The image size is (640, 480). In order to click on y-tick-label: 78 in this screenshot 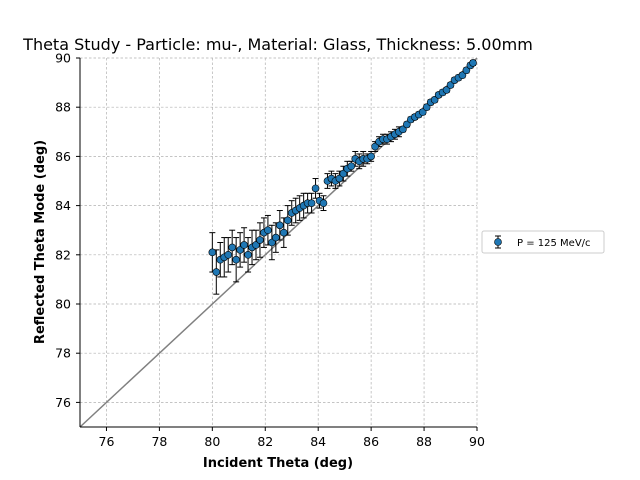, I will do `click(63, 353)`.